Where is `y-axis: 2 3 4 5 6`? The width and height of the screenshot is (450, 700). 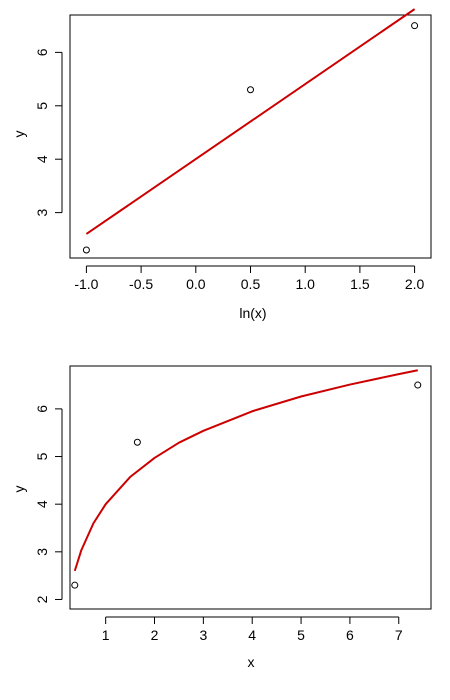 y-axis: 2 3 4 5 6 is located at coordinates (48, 504).